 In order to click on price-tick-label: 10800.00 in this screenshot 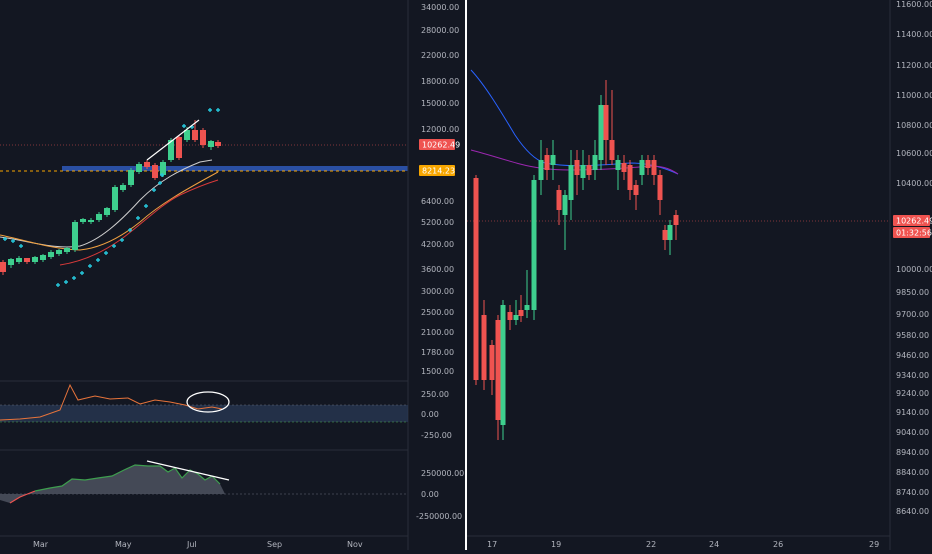, I will do `click(914, 125)`.